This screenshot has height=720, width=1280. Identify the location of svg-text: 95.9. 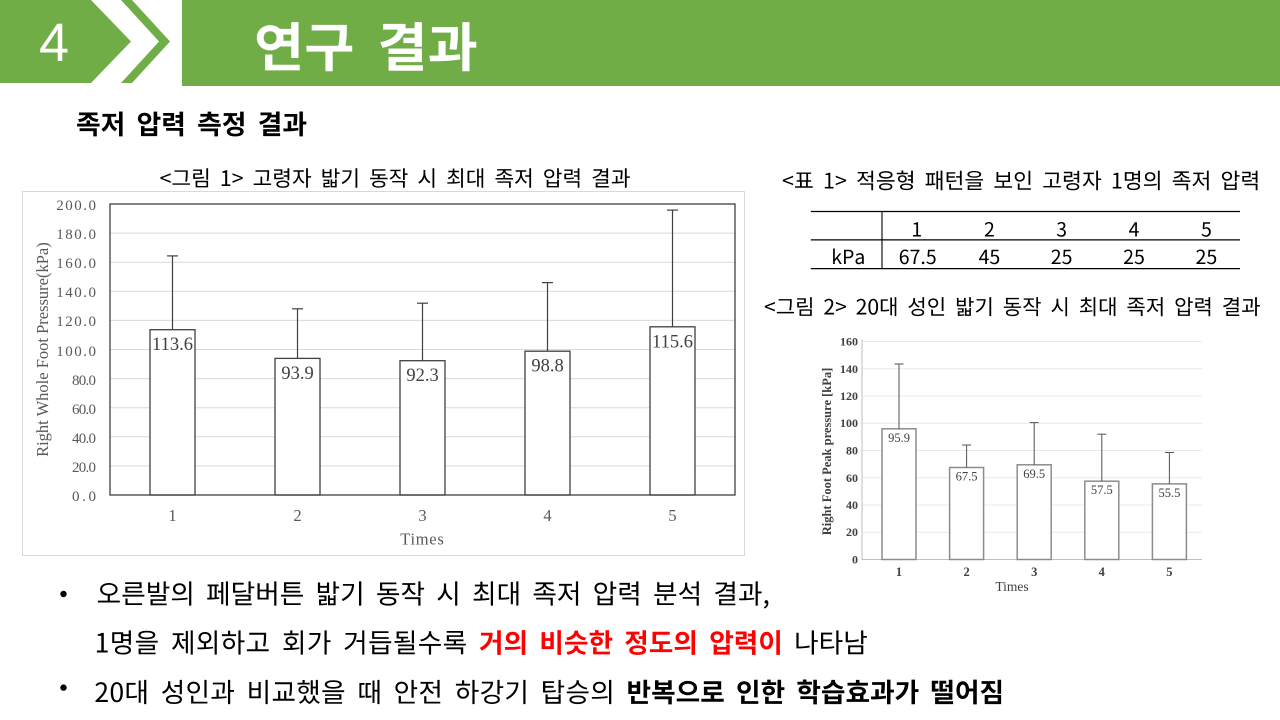
(899, 438).